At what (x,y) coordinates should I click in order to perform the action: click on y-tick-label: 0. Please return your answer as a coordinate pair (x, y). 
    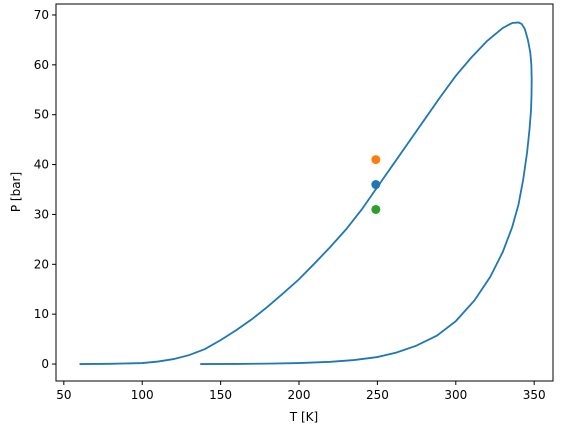
    Looking at the image, I should click on (45, 364).